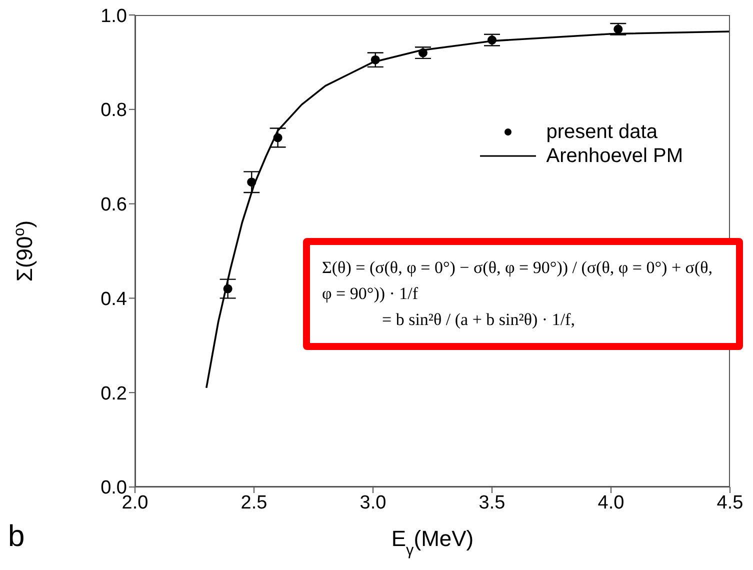 This screenshot has height=570, width=753. What do you see at coordinates (602, 132) in the screenshot?
I see `legend-label: present data` at bounding box center [602, 132].